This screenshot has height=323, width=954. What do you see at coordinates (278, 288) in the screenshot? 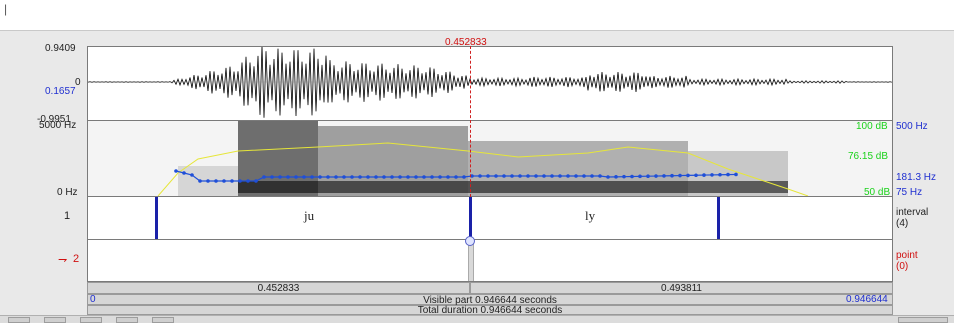
I see `left-segment-duration: 0.452833` at bounding box center [278, 288].